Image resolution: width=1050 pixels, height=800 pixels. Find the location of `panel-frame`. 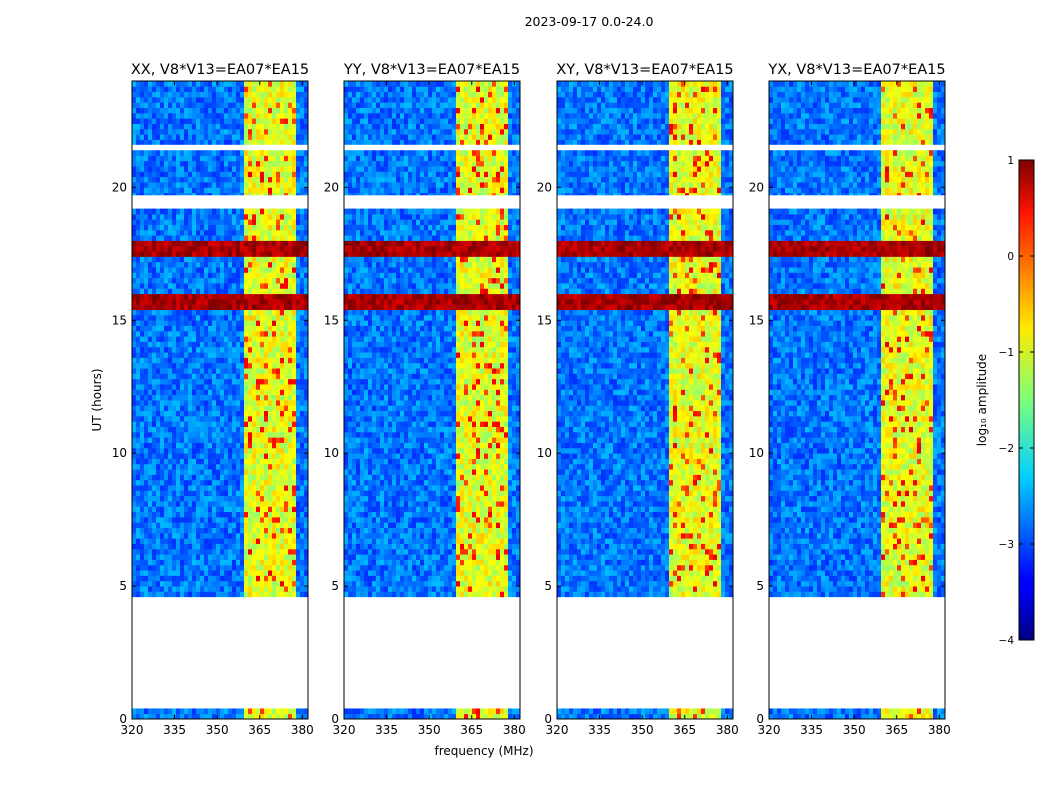

panel-frame is located at coordinates (220, 400).